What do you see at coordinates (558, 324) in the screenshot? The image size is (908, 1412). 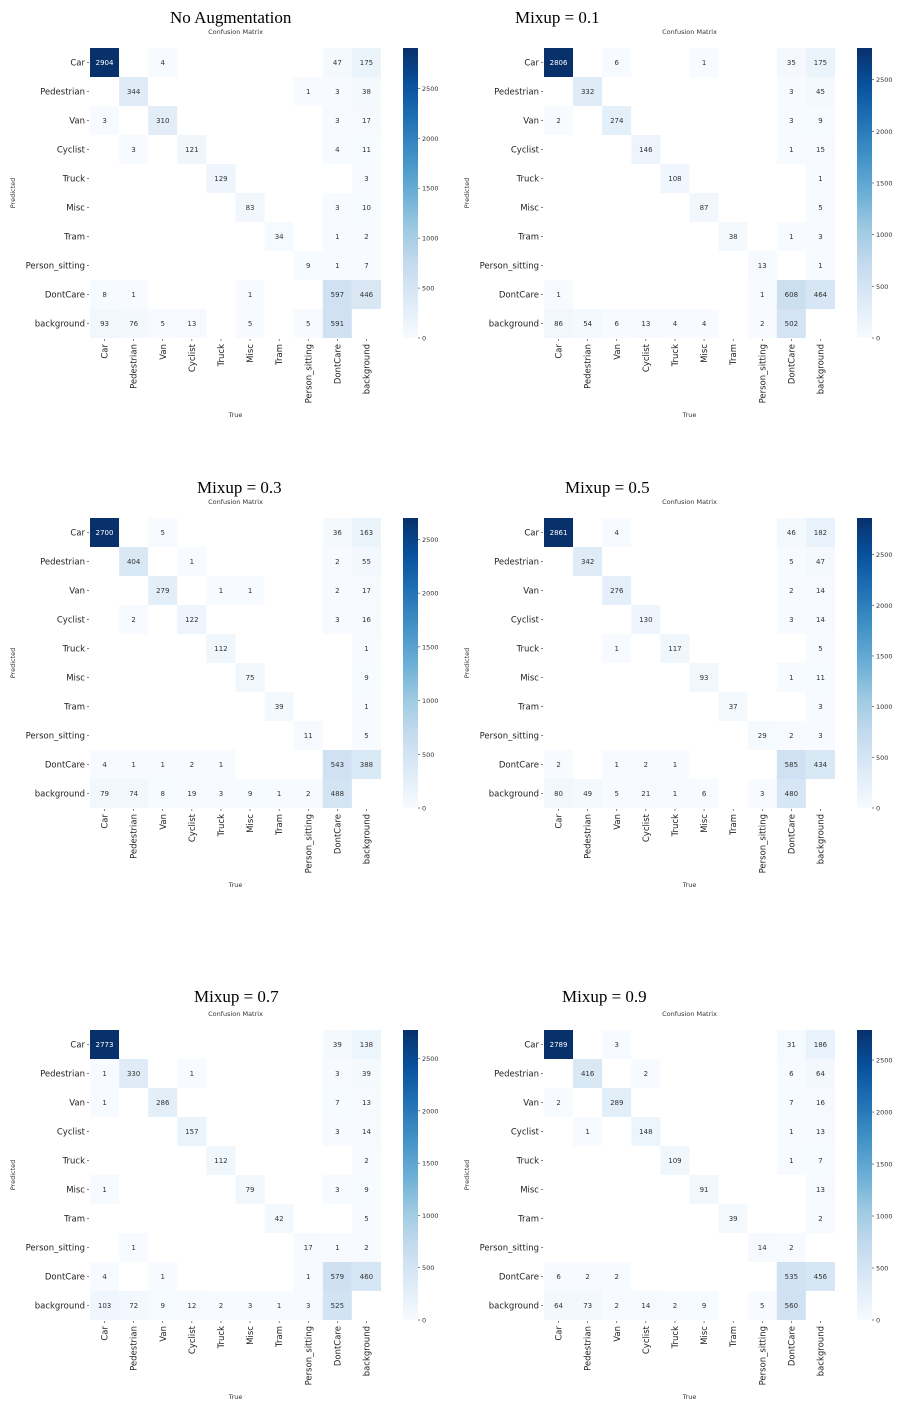 I see `cell-value-label: 86` at bounding box center [558, 324].